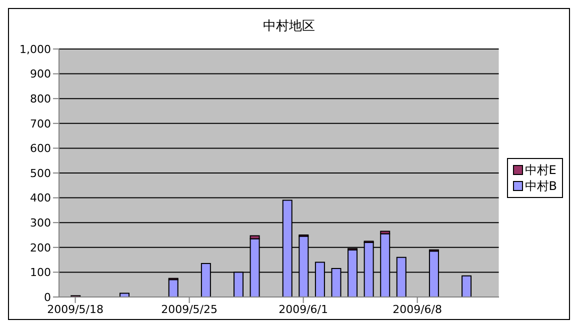 The image size is (578, 326). Describe the element at coordinates (40, 223) in the screenshot. I see `y-tick-label: 300` at that location.